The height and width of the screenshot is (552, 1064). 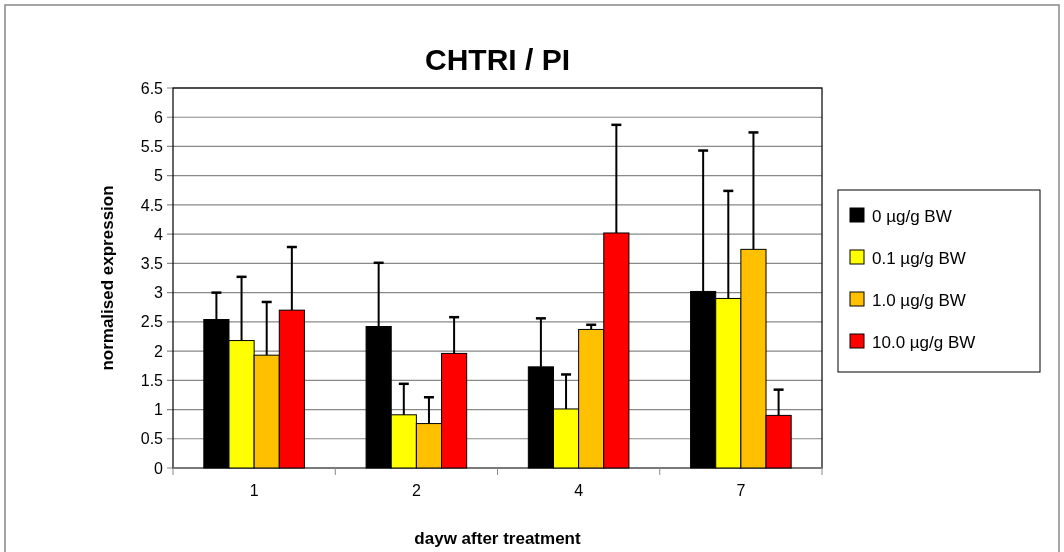 What do you see at coordinates (912, 216) in the screenshot?
I see `legend-label: 0 µg/g BW` at bounding box center [912, 216].